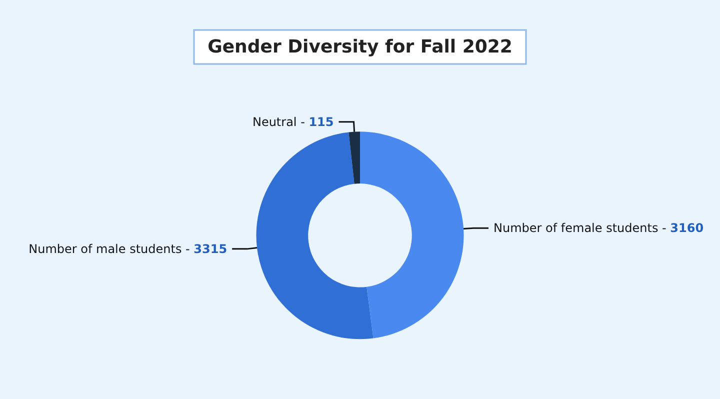 The width and height of the screenshot is (720, 399). What do you see at coordinates (582, 228) in the screenshot?
I see `slice-label: Number of female students -` at bounding box center [582, 228].